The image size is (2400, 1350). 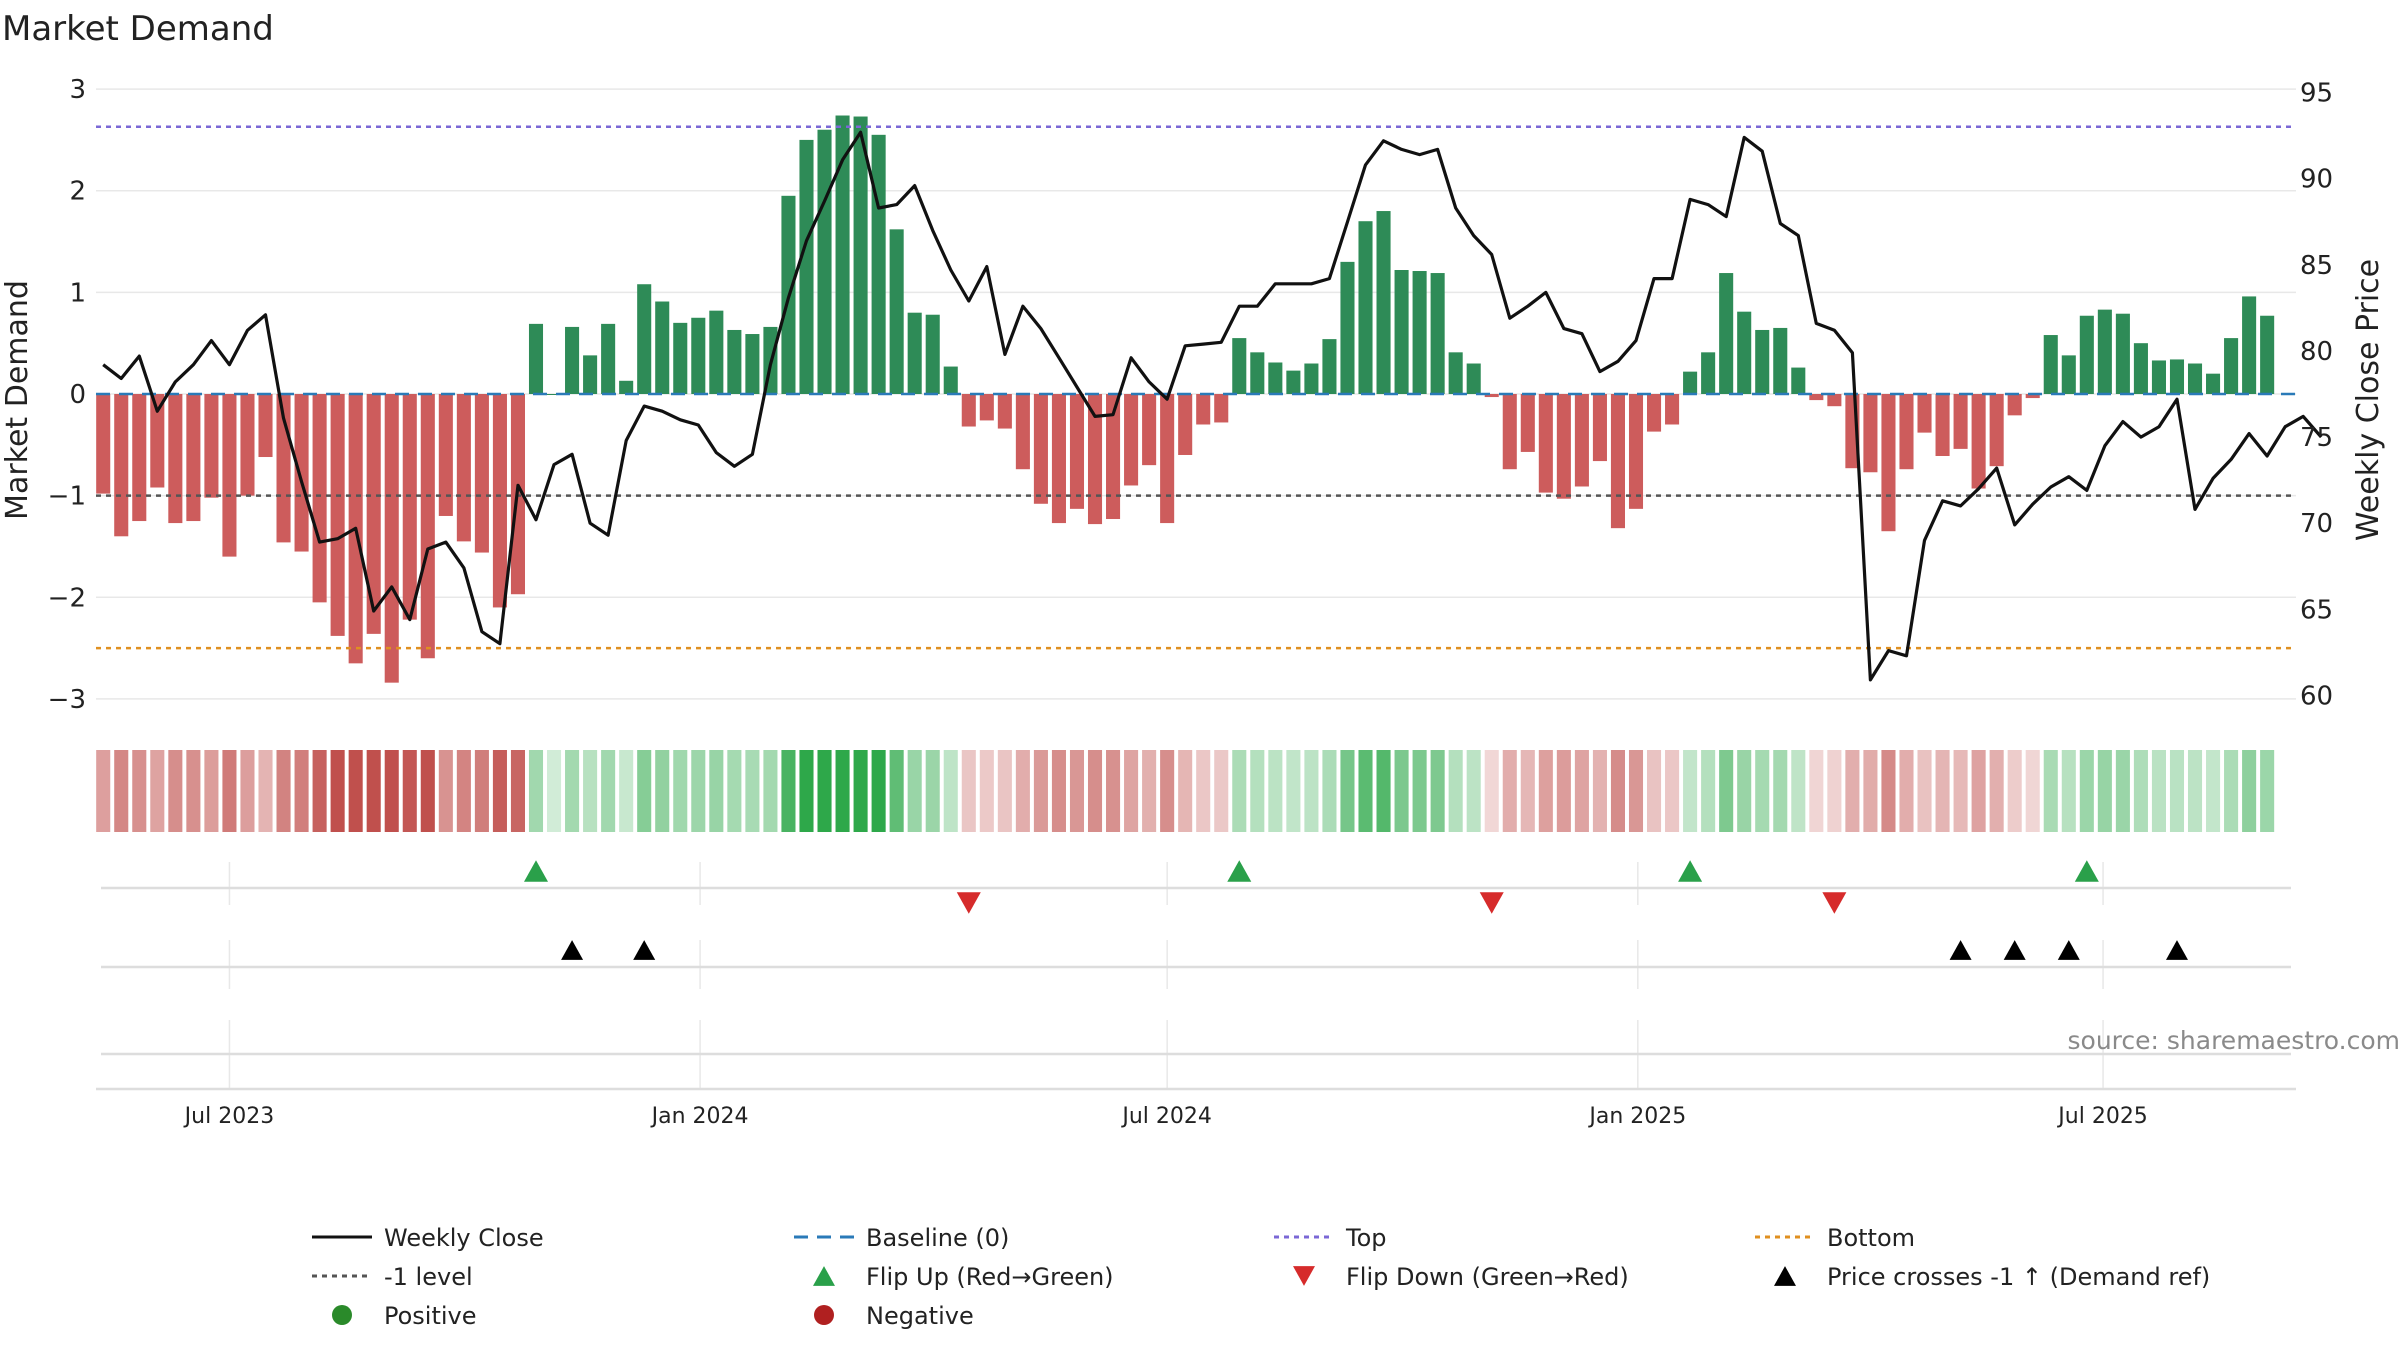 What do you see at coordinates (824, 1315) in the screenshot?
I see `legend-swatch-dot` at bounding box center [824, 1315].